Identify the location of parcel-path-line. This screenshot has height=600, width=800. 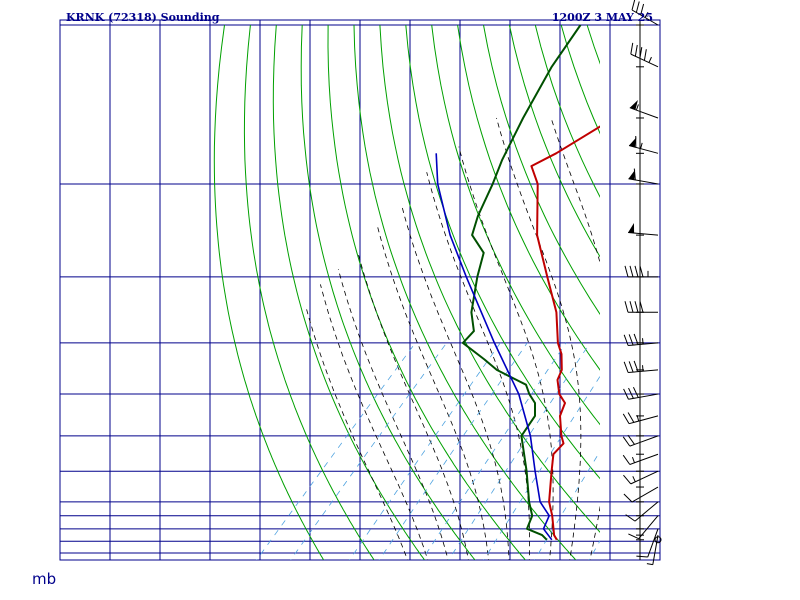
(494, 347).